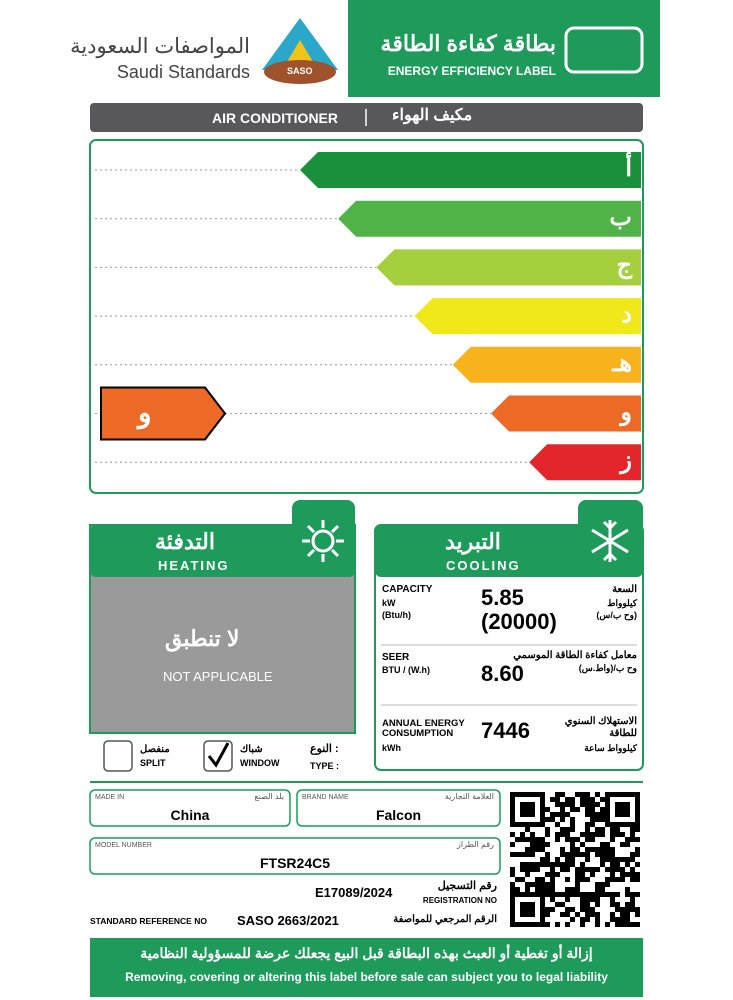 Image resolution: width=733 pixels, height=1000 pixels. What do you see at coordinates (610, 541) in the screenshot?
I see `snowflake-icon` at bounding box center [610, 541].